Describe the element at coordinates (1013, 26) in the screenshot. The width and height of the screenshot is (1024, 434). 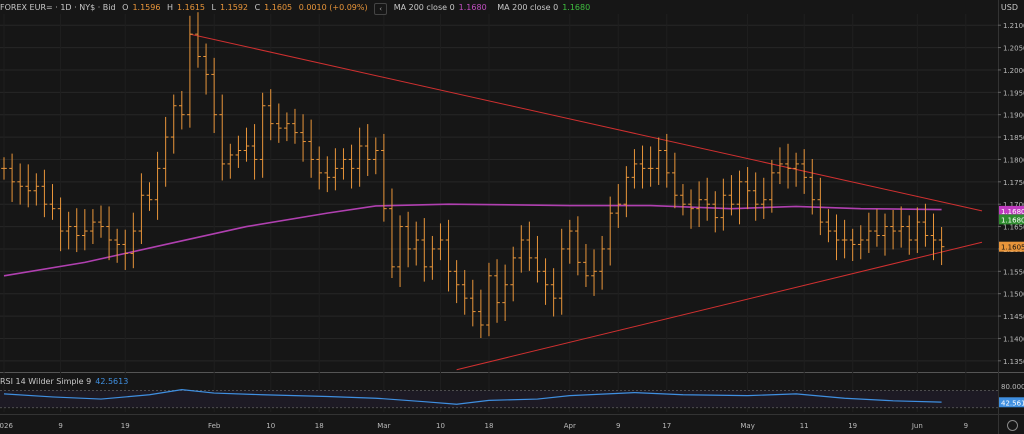
I see `price-tick-label: 1.2100` at that location.